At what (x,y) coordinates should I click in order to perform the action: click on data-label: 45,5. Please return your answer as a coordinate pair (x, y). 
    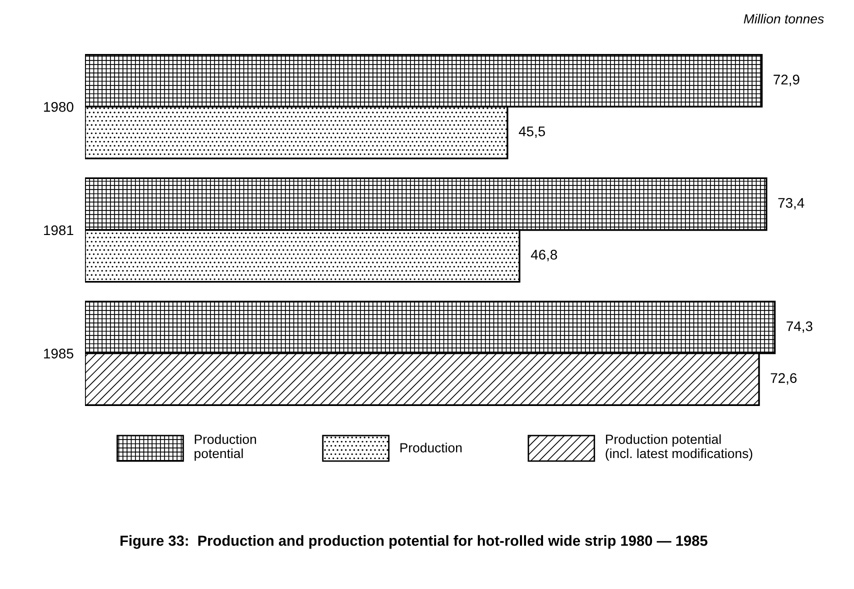
    Looking at the image, I should click on (531, 132).